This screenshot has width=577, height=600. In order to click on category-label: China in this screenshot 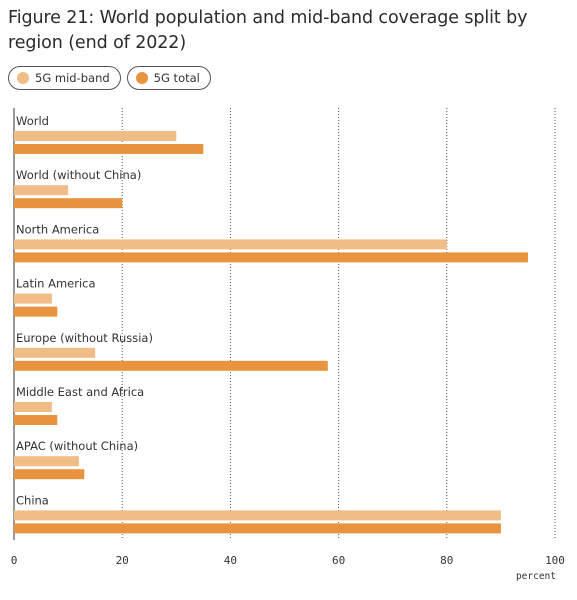, I will do `click(32, 500)`.